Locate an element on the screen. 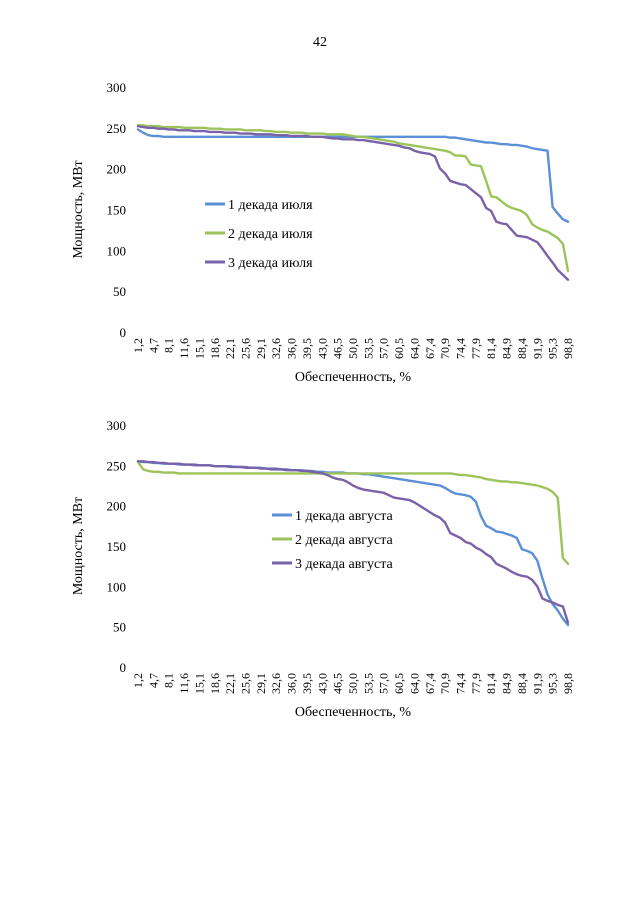 The height and width of the screenshot is (905, 640). legend-label: 2 декада июля is located at coordinates (270, 234).